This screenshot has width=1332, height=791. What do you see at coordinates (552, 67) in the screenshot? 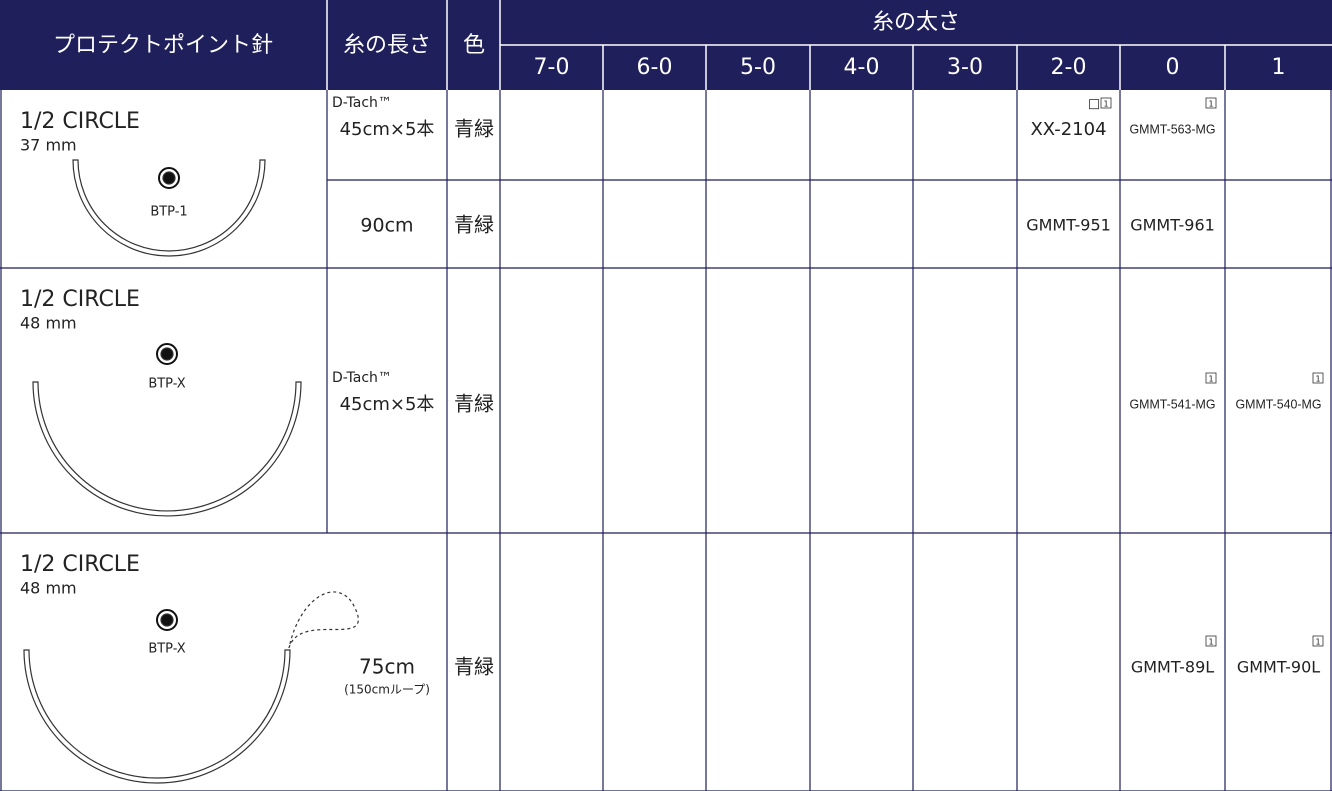
I see `size-label: 7-0` at bounding box center [552, 67].